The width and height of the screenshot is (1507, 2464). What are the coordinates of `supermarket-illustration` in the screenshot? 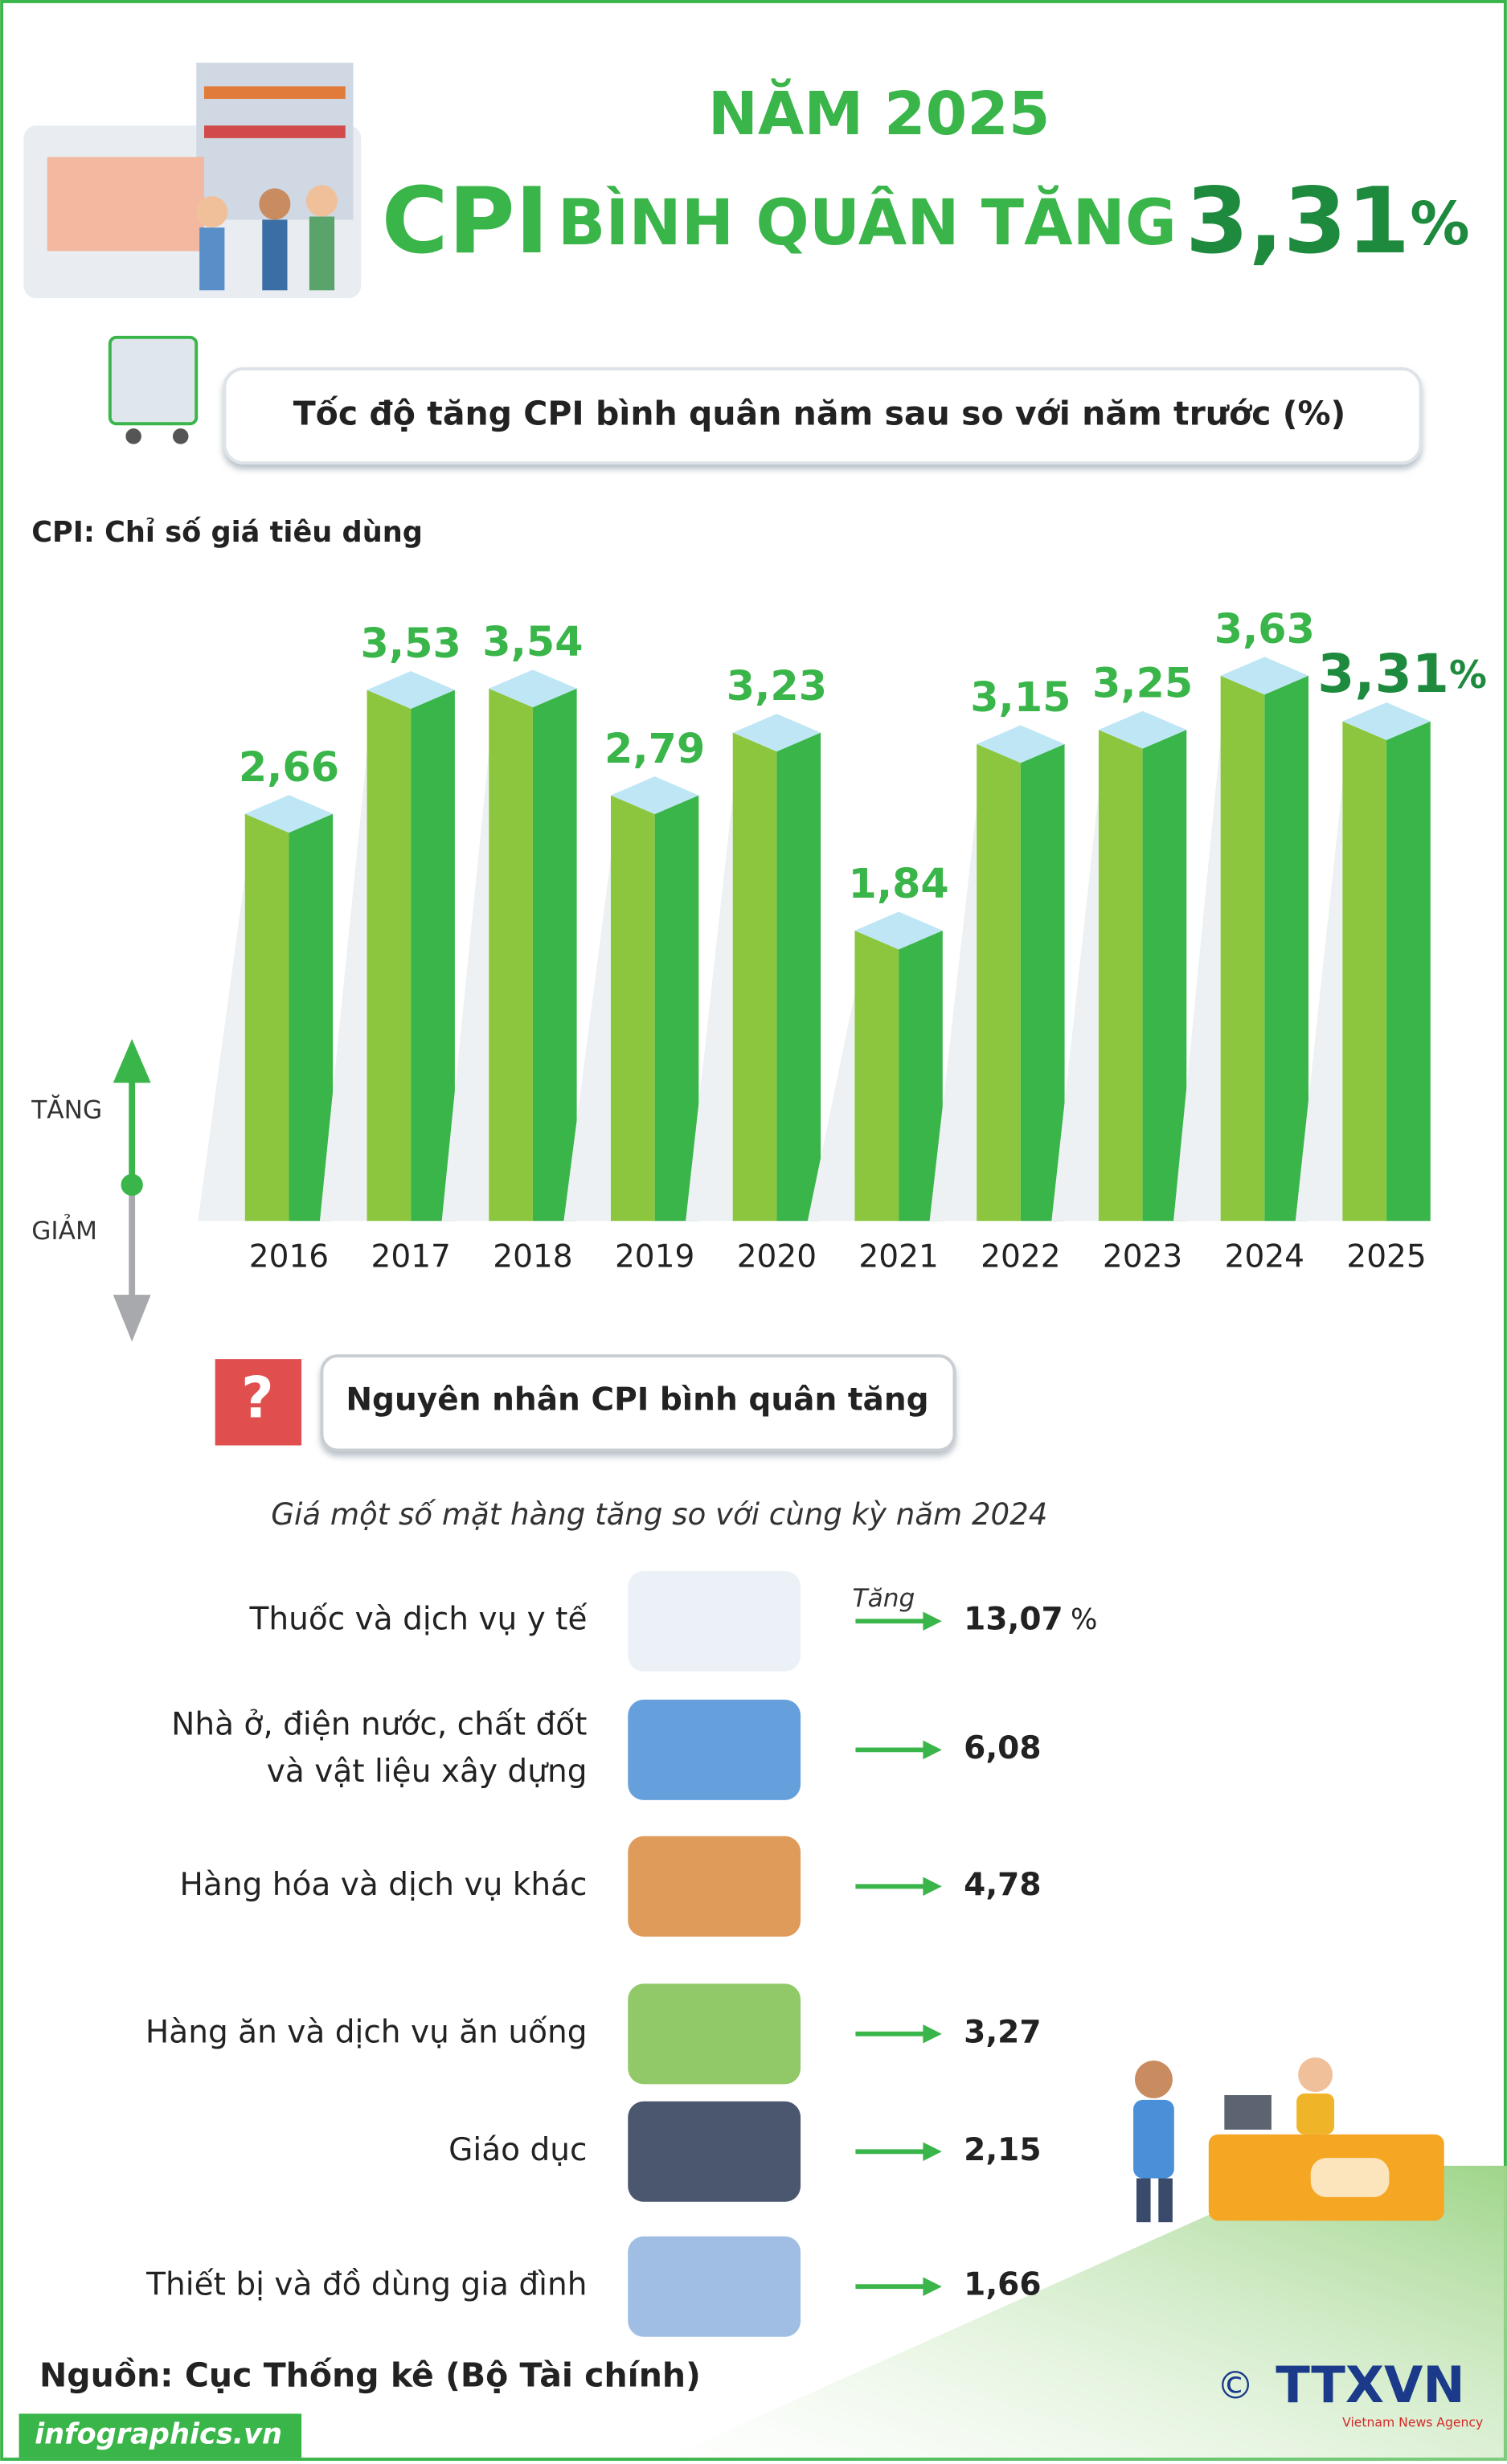 It's located at (192, 253).